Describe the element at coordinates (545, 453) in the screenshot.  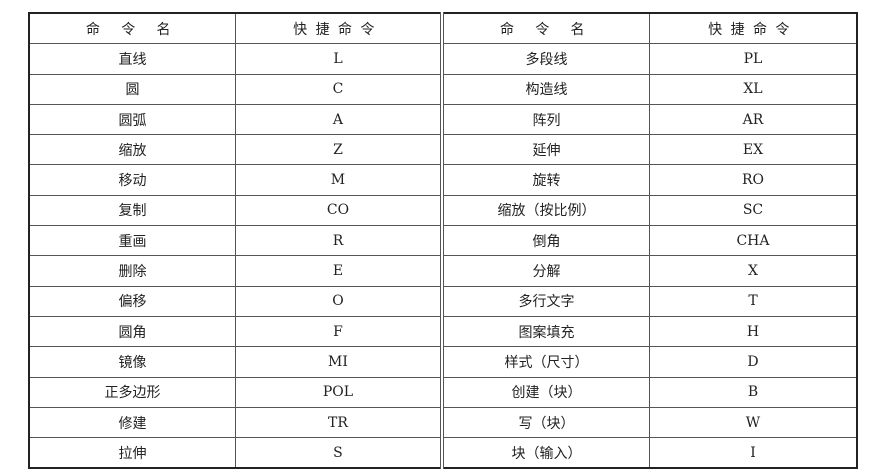
I see `command-name-cell: 块（输入）` at that location.